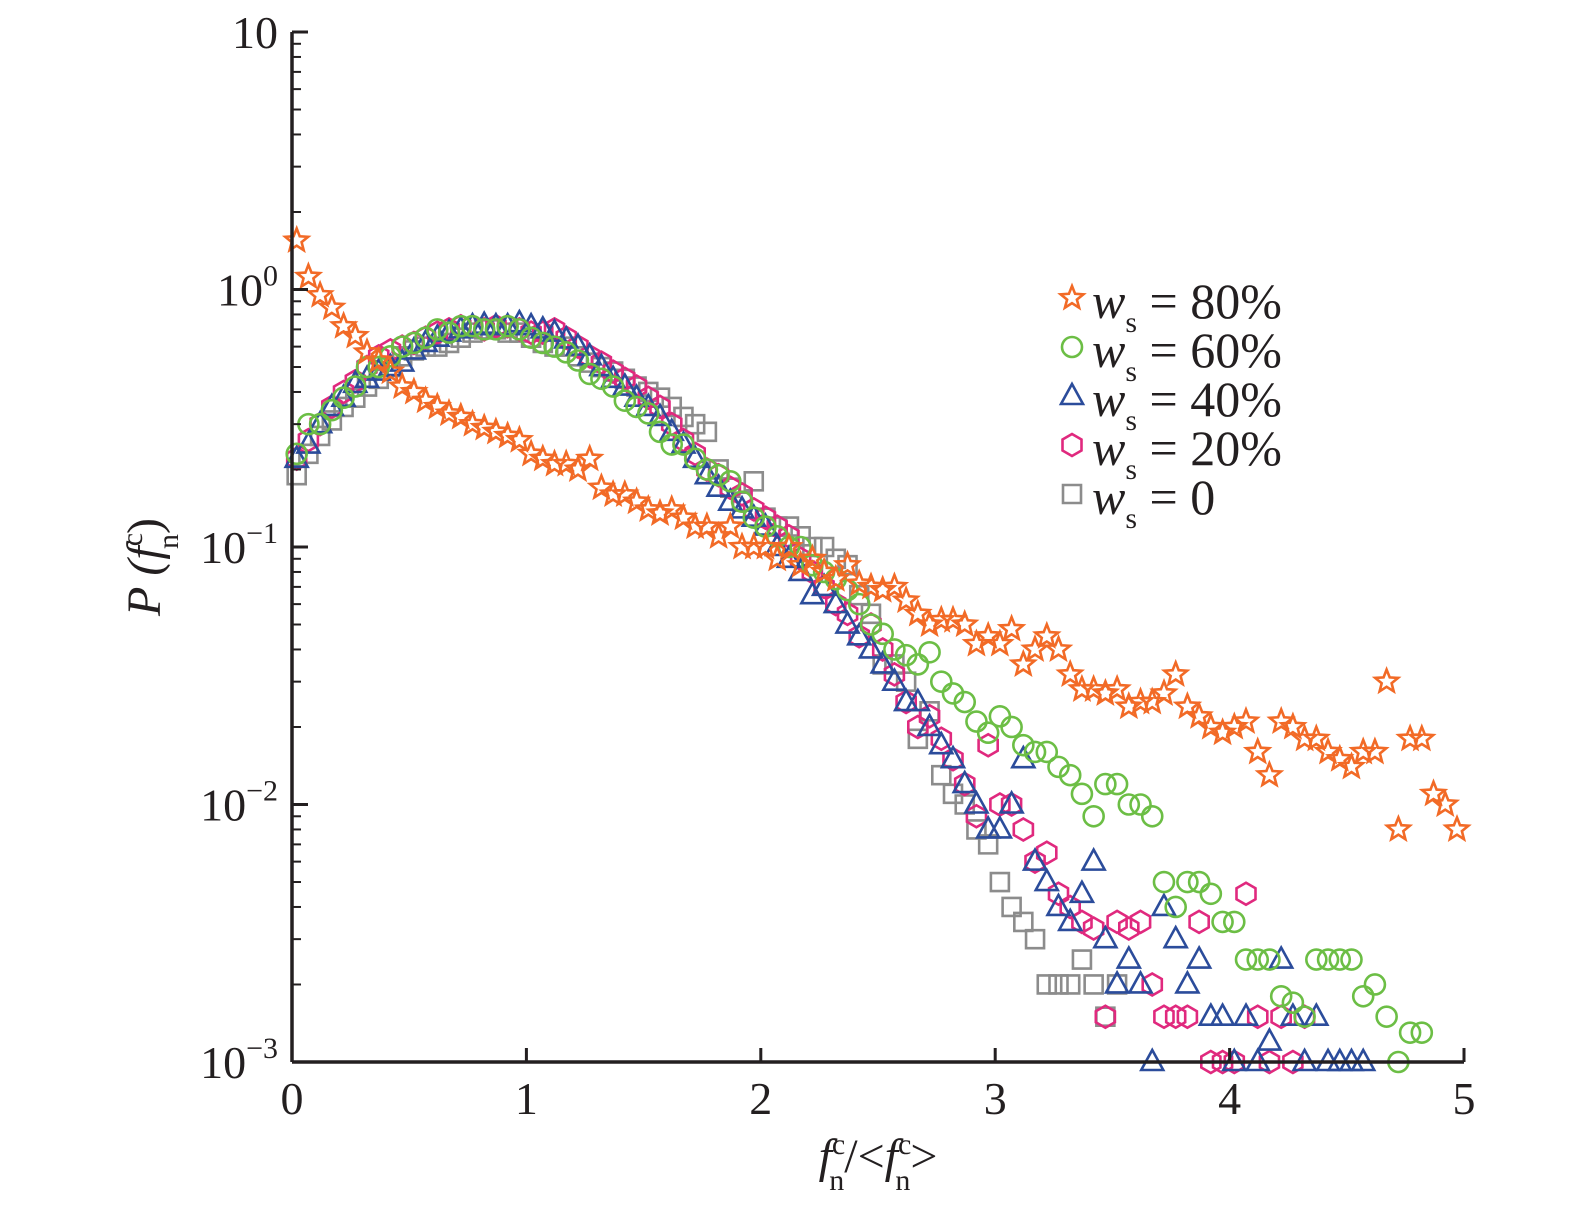  I want to click on x-tick-label: 3, so click(995, 1098).